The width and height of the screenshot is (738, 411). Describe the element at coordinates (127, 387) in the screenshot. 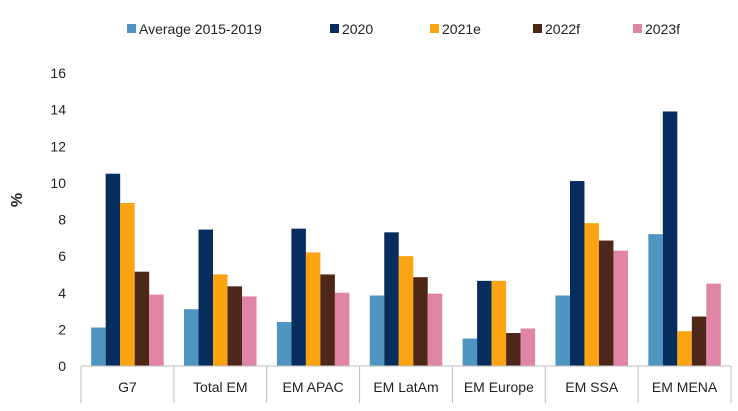

I see `x-category-label: G7` at that location.